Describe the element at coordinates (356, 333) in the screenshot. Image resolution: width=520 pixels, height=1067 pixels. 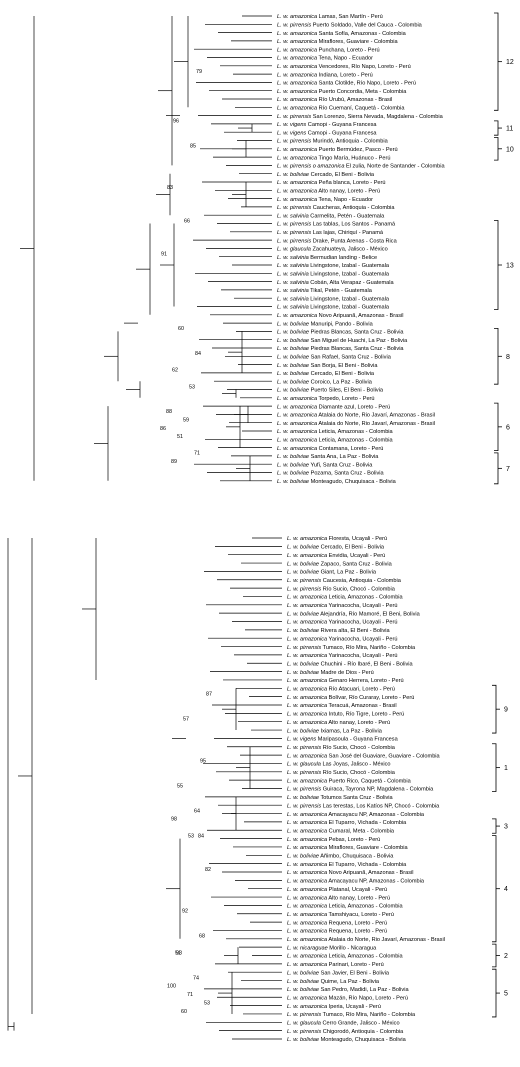
I see `taxon-locality: Piedras Blancas, Santa Cruz - Bolivia` at that location.